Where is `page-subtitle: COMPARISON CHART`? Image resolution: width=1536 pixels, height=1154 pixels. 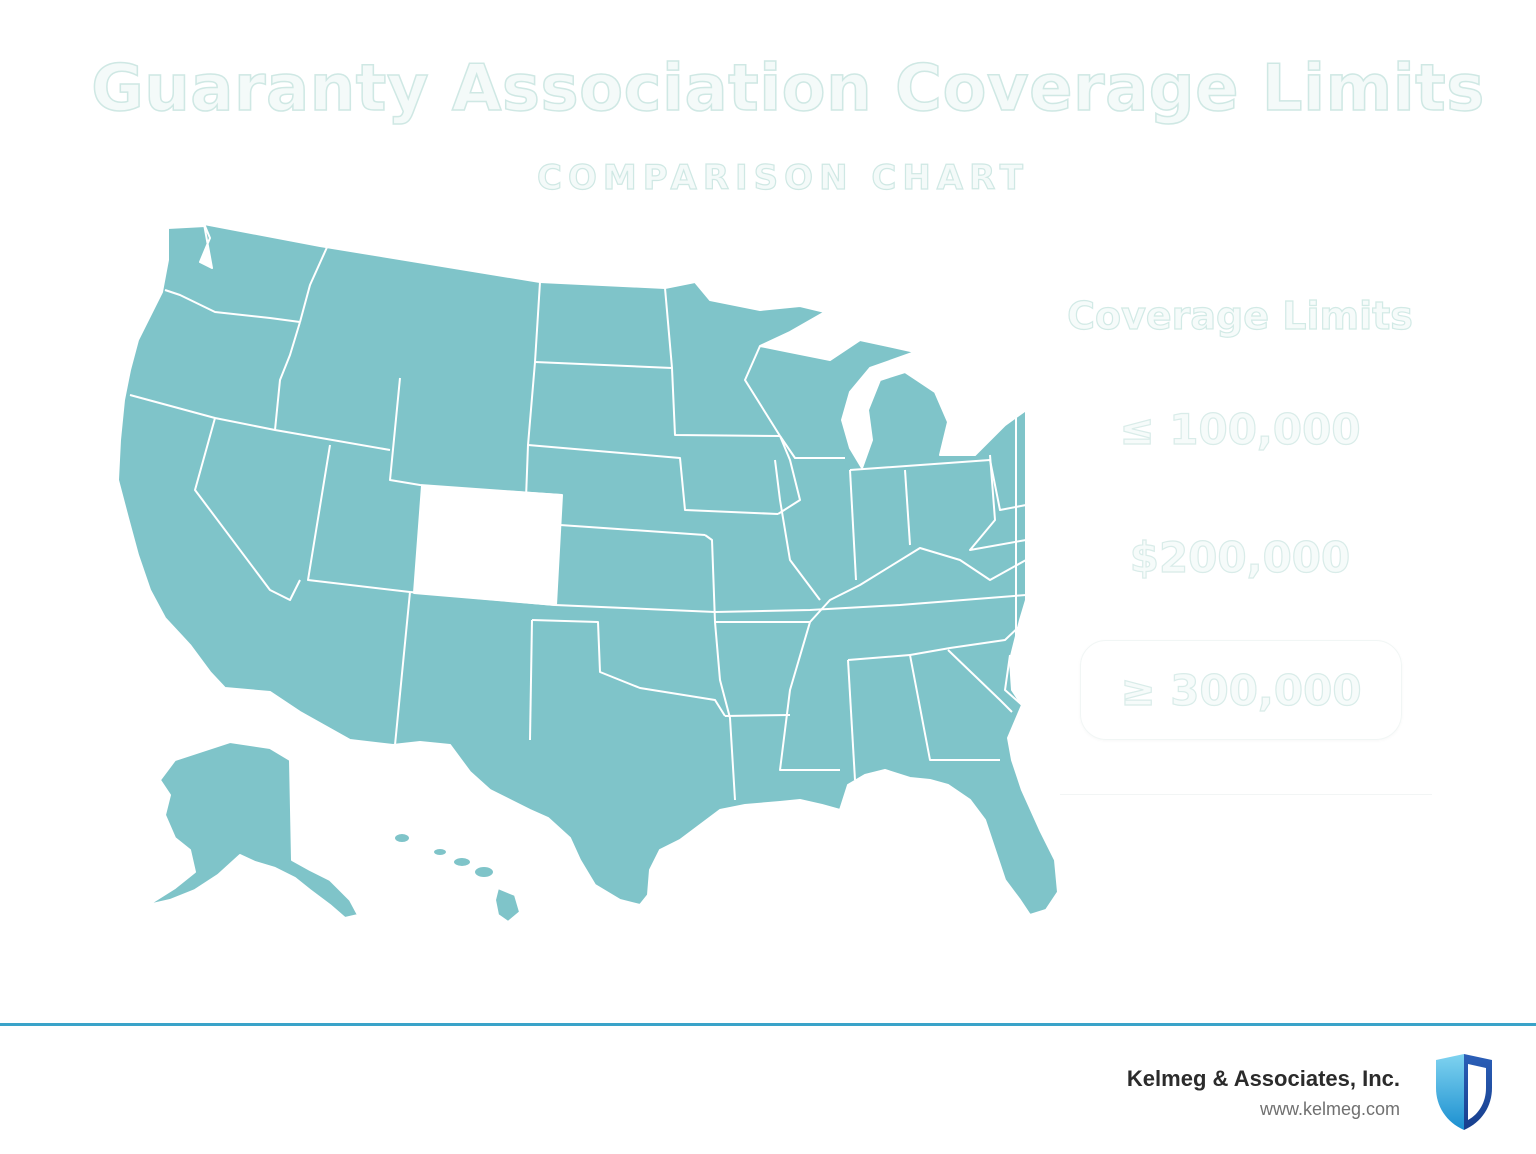
page-subtitle: COMPARISON CHART is located at coordinates (782, 177).